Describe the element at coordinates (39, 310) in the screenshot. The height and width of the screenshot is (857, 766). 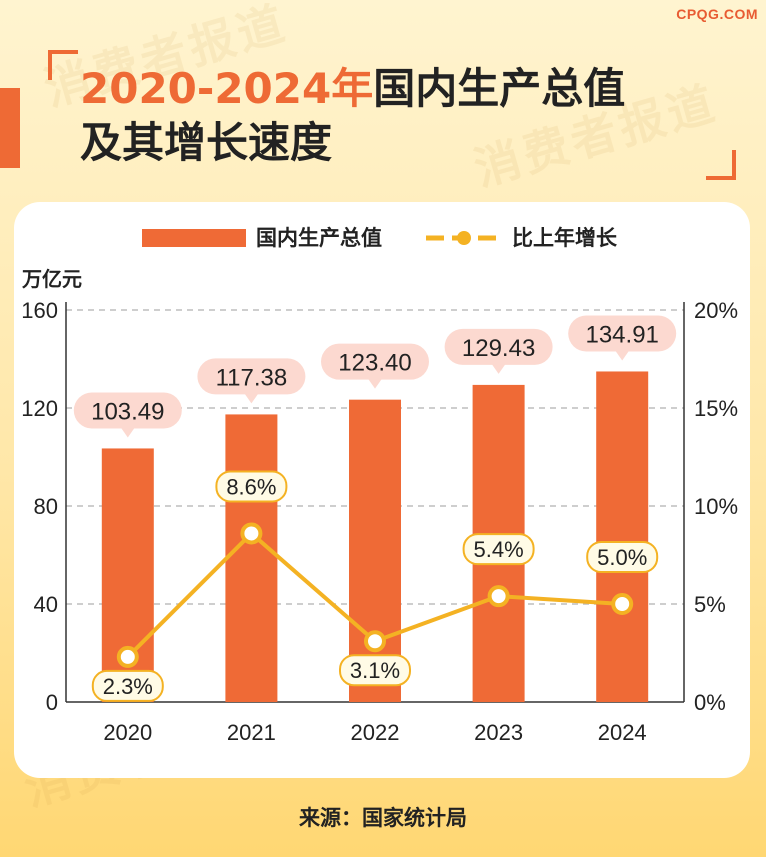
I see `y-tick-label: 160` at that location.